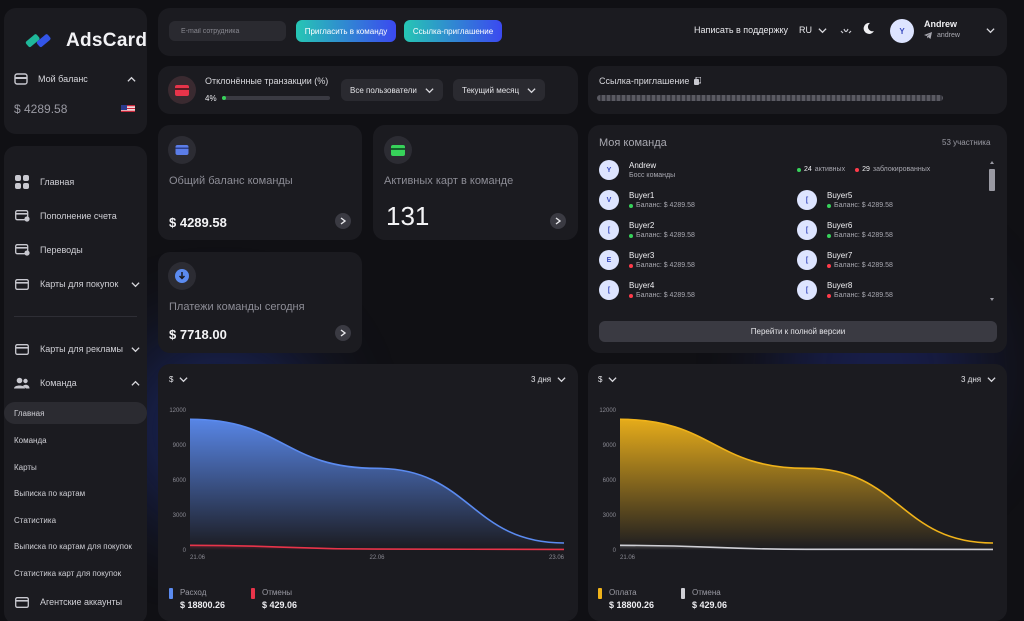 This screenshot has height=621, width=1024. What do you see at coordinates (346, 31) in the screenshot?
I see `invite-to-team-button: Пригласить в команду` at bounding box center [346, 31].